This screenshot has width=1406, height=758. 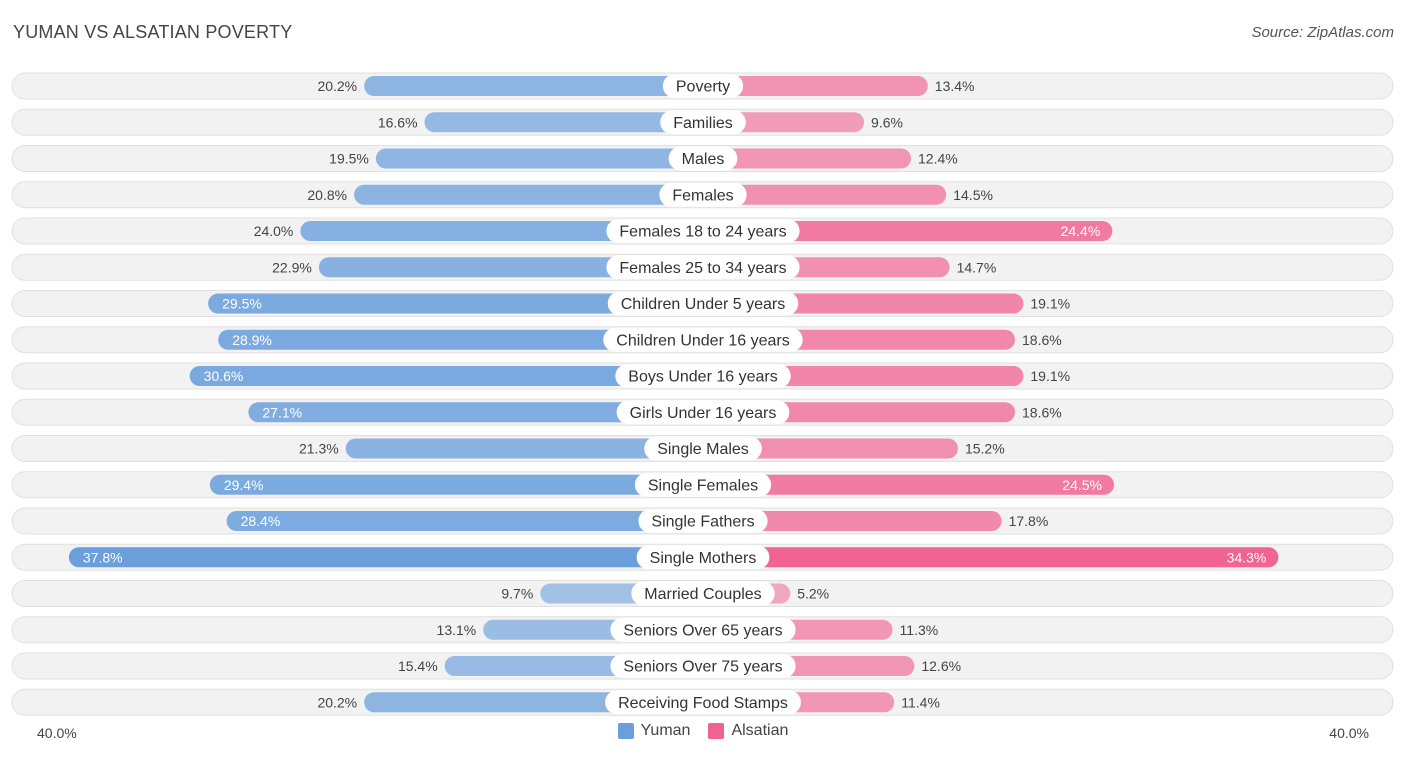 I want to click on value-alsatian-females-18-to-24-years: 24.4%, so click(x=1081, y=231).